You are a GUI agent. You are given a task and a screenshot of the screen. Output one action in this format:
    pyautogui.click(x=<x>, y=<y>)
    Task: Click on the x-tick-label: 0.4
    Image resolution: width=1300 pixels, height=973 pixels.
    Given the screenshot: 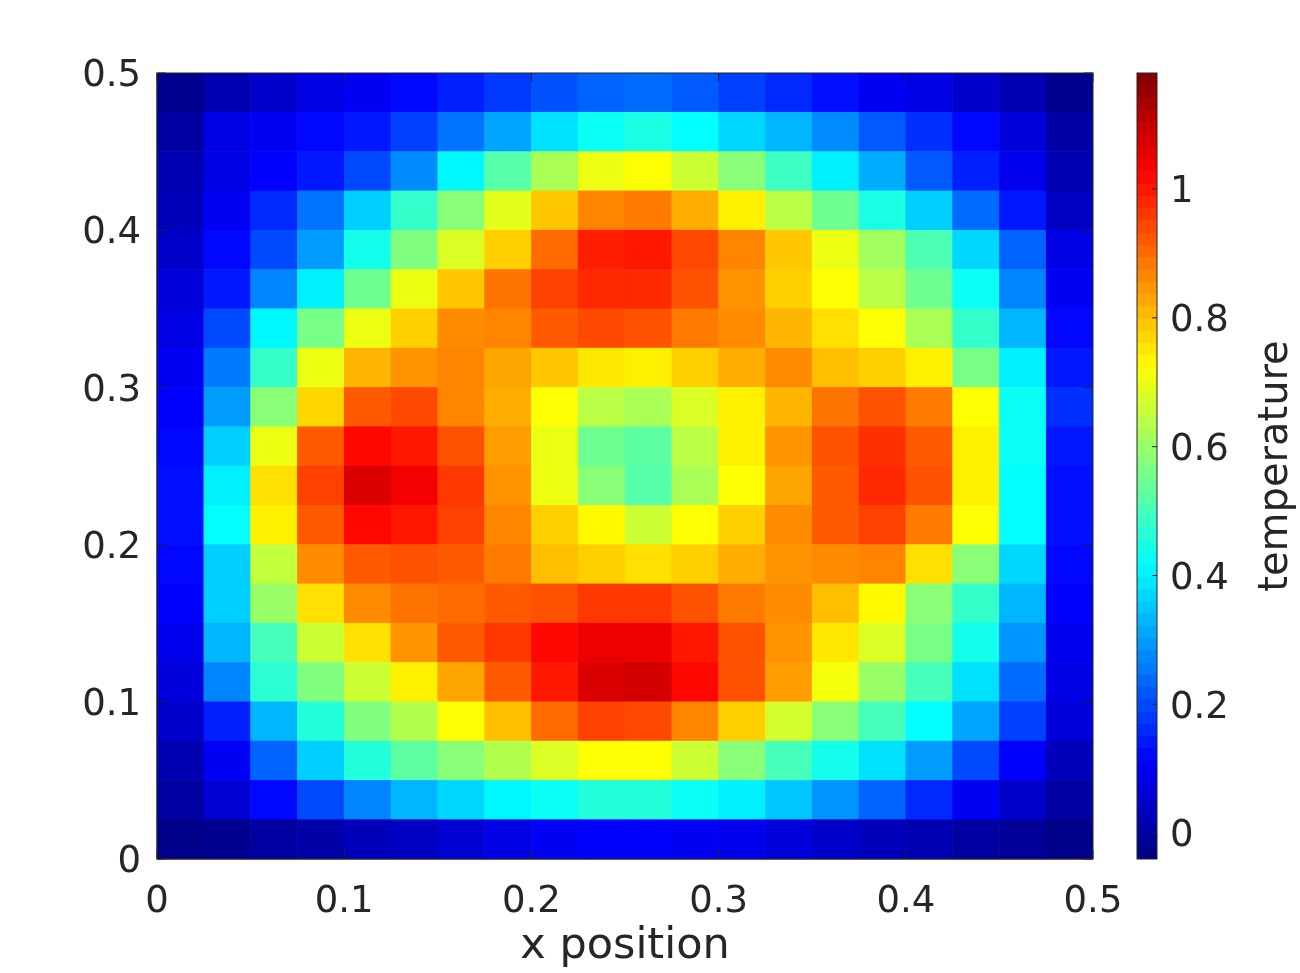 What is the action you would take?
    pyautogui.click(x=906, y=900)
    